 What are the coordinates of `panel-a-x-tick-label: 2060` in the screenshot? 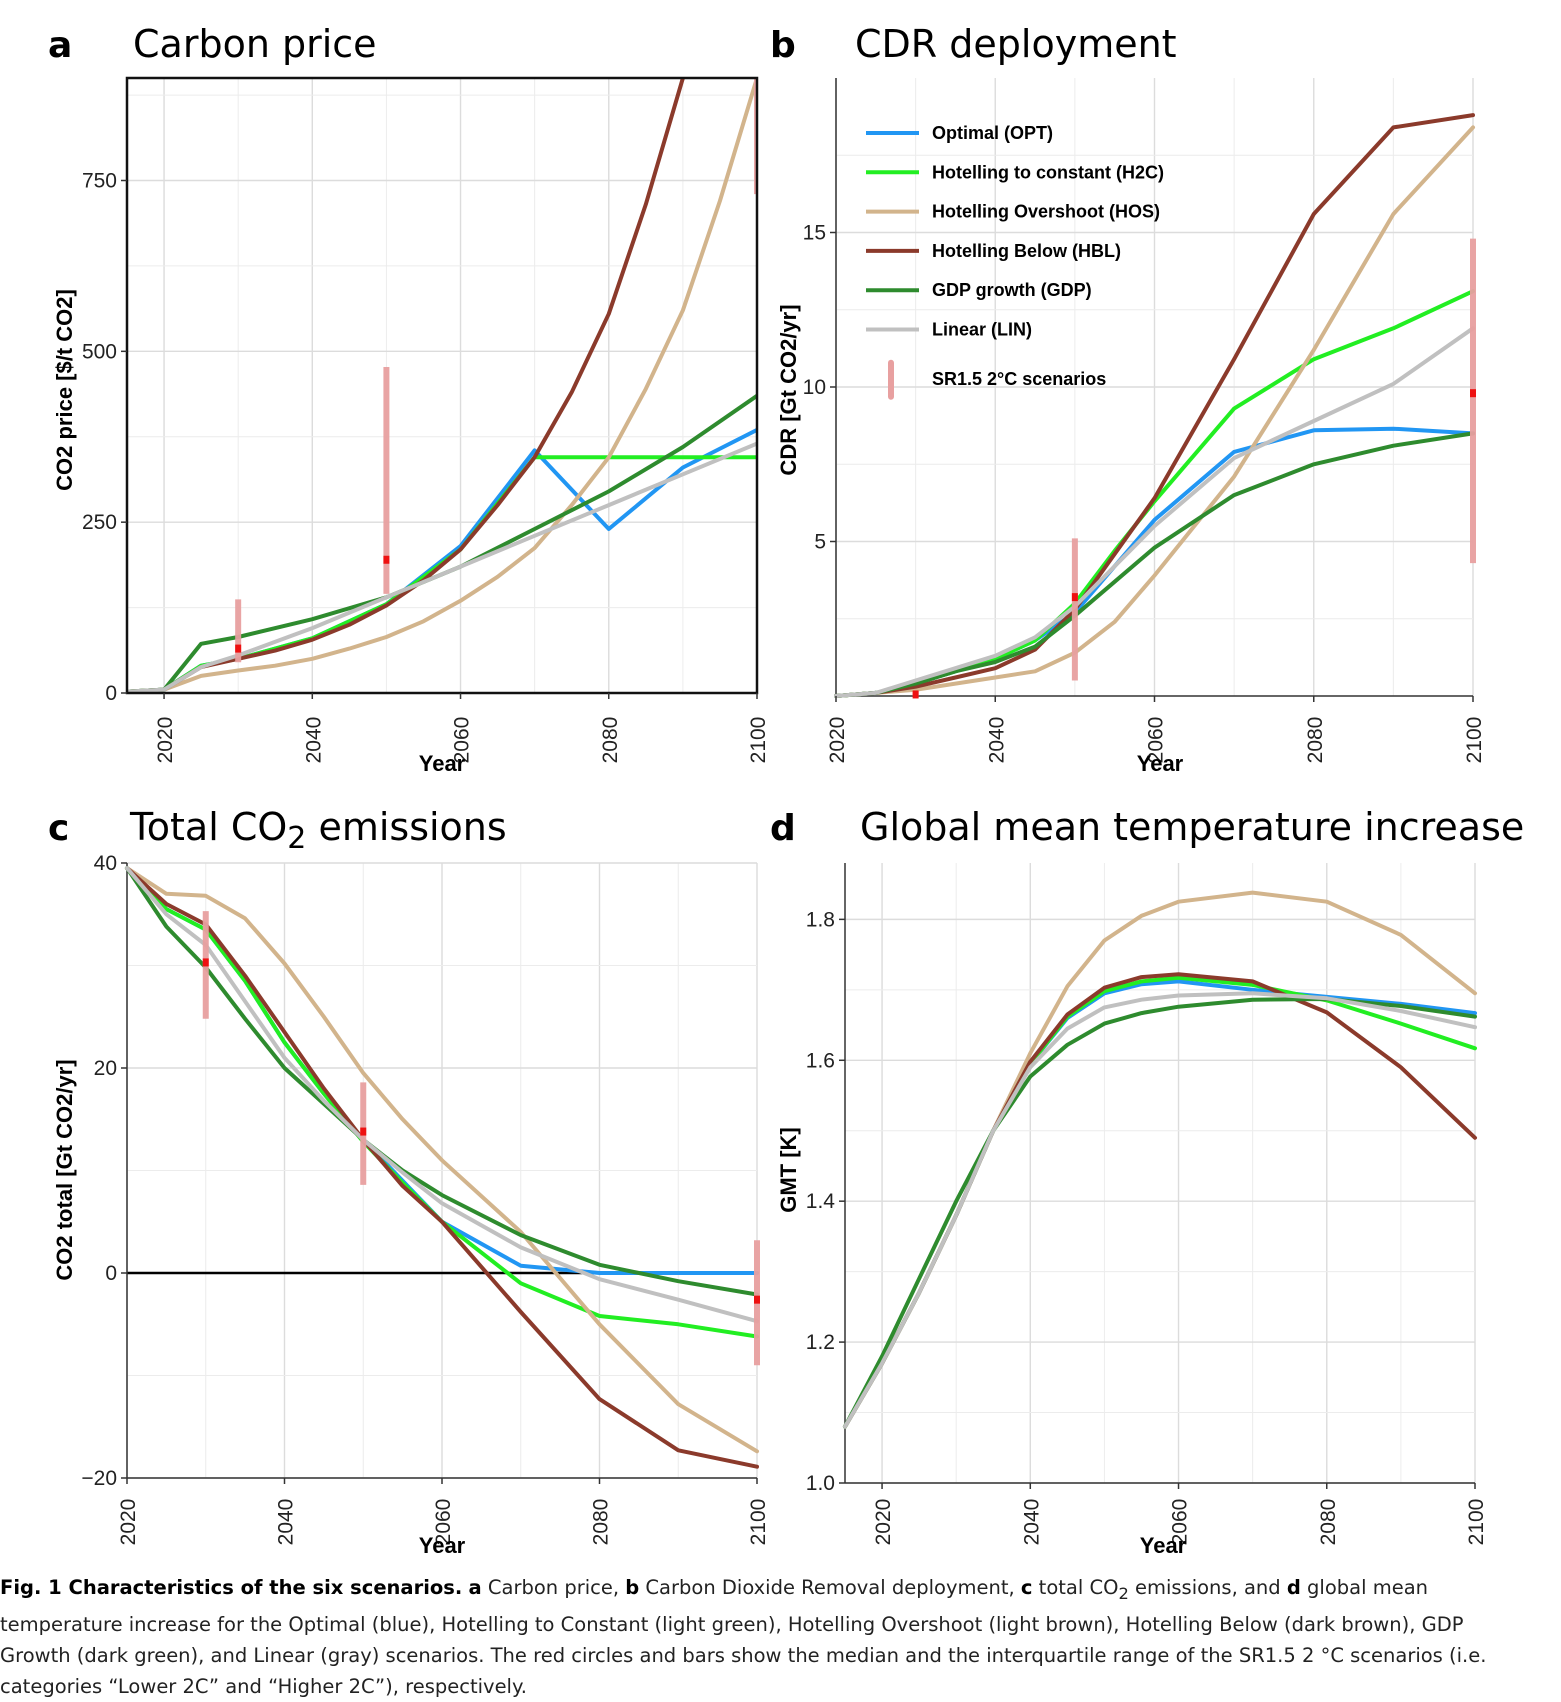 It's located at (462, 740).